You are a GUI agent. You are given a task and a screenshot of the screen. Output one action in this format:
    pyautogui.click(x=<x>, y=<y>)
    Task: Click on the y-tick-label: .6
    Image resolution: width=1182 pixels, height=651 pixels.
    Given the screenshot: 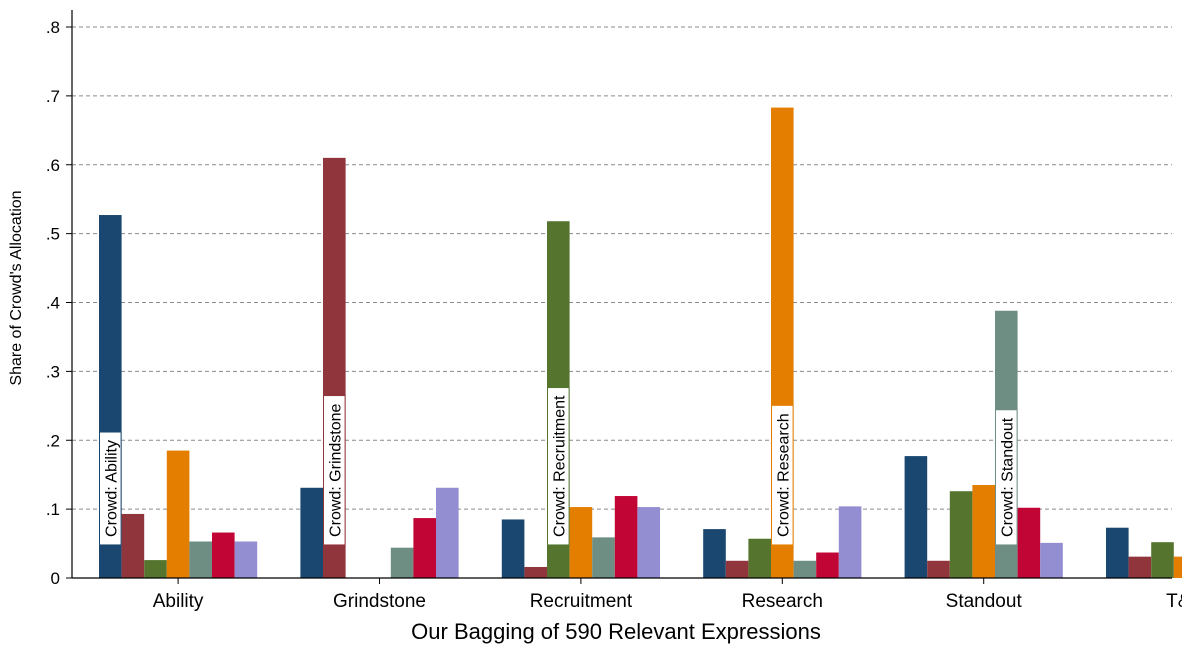 What is the action you would take?
    pyautogui.click(x=53, y=165)
    